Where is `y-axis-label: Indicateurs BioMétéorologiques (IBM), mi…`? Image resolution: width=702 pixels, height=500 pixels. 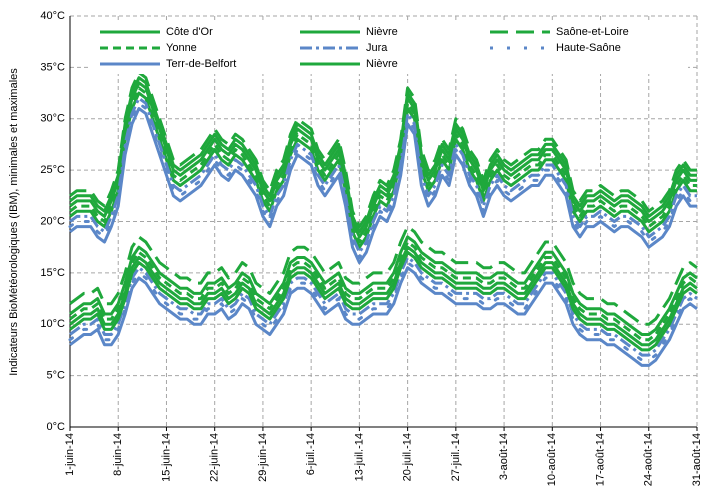
y-axis-label: Indicateurs BioMétéorologiques (IBM), mi… is located at coordinates (14, 222).